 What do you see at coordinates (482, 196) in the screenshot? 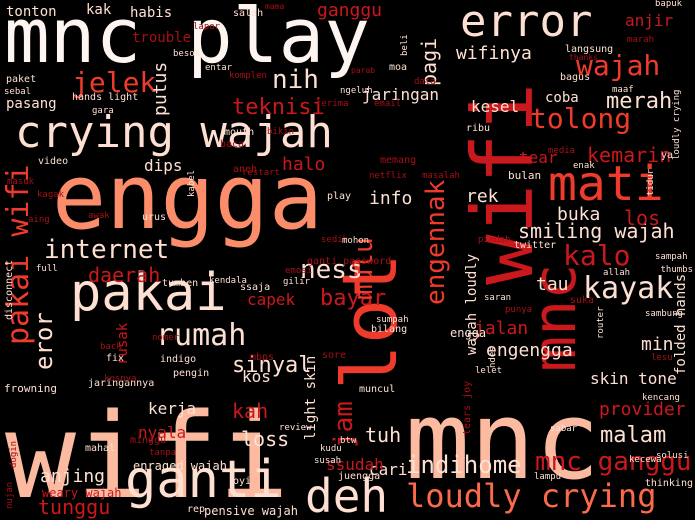
I see `word-rek: rek` at bounding box center [482, 196].